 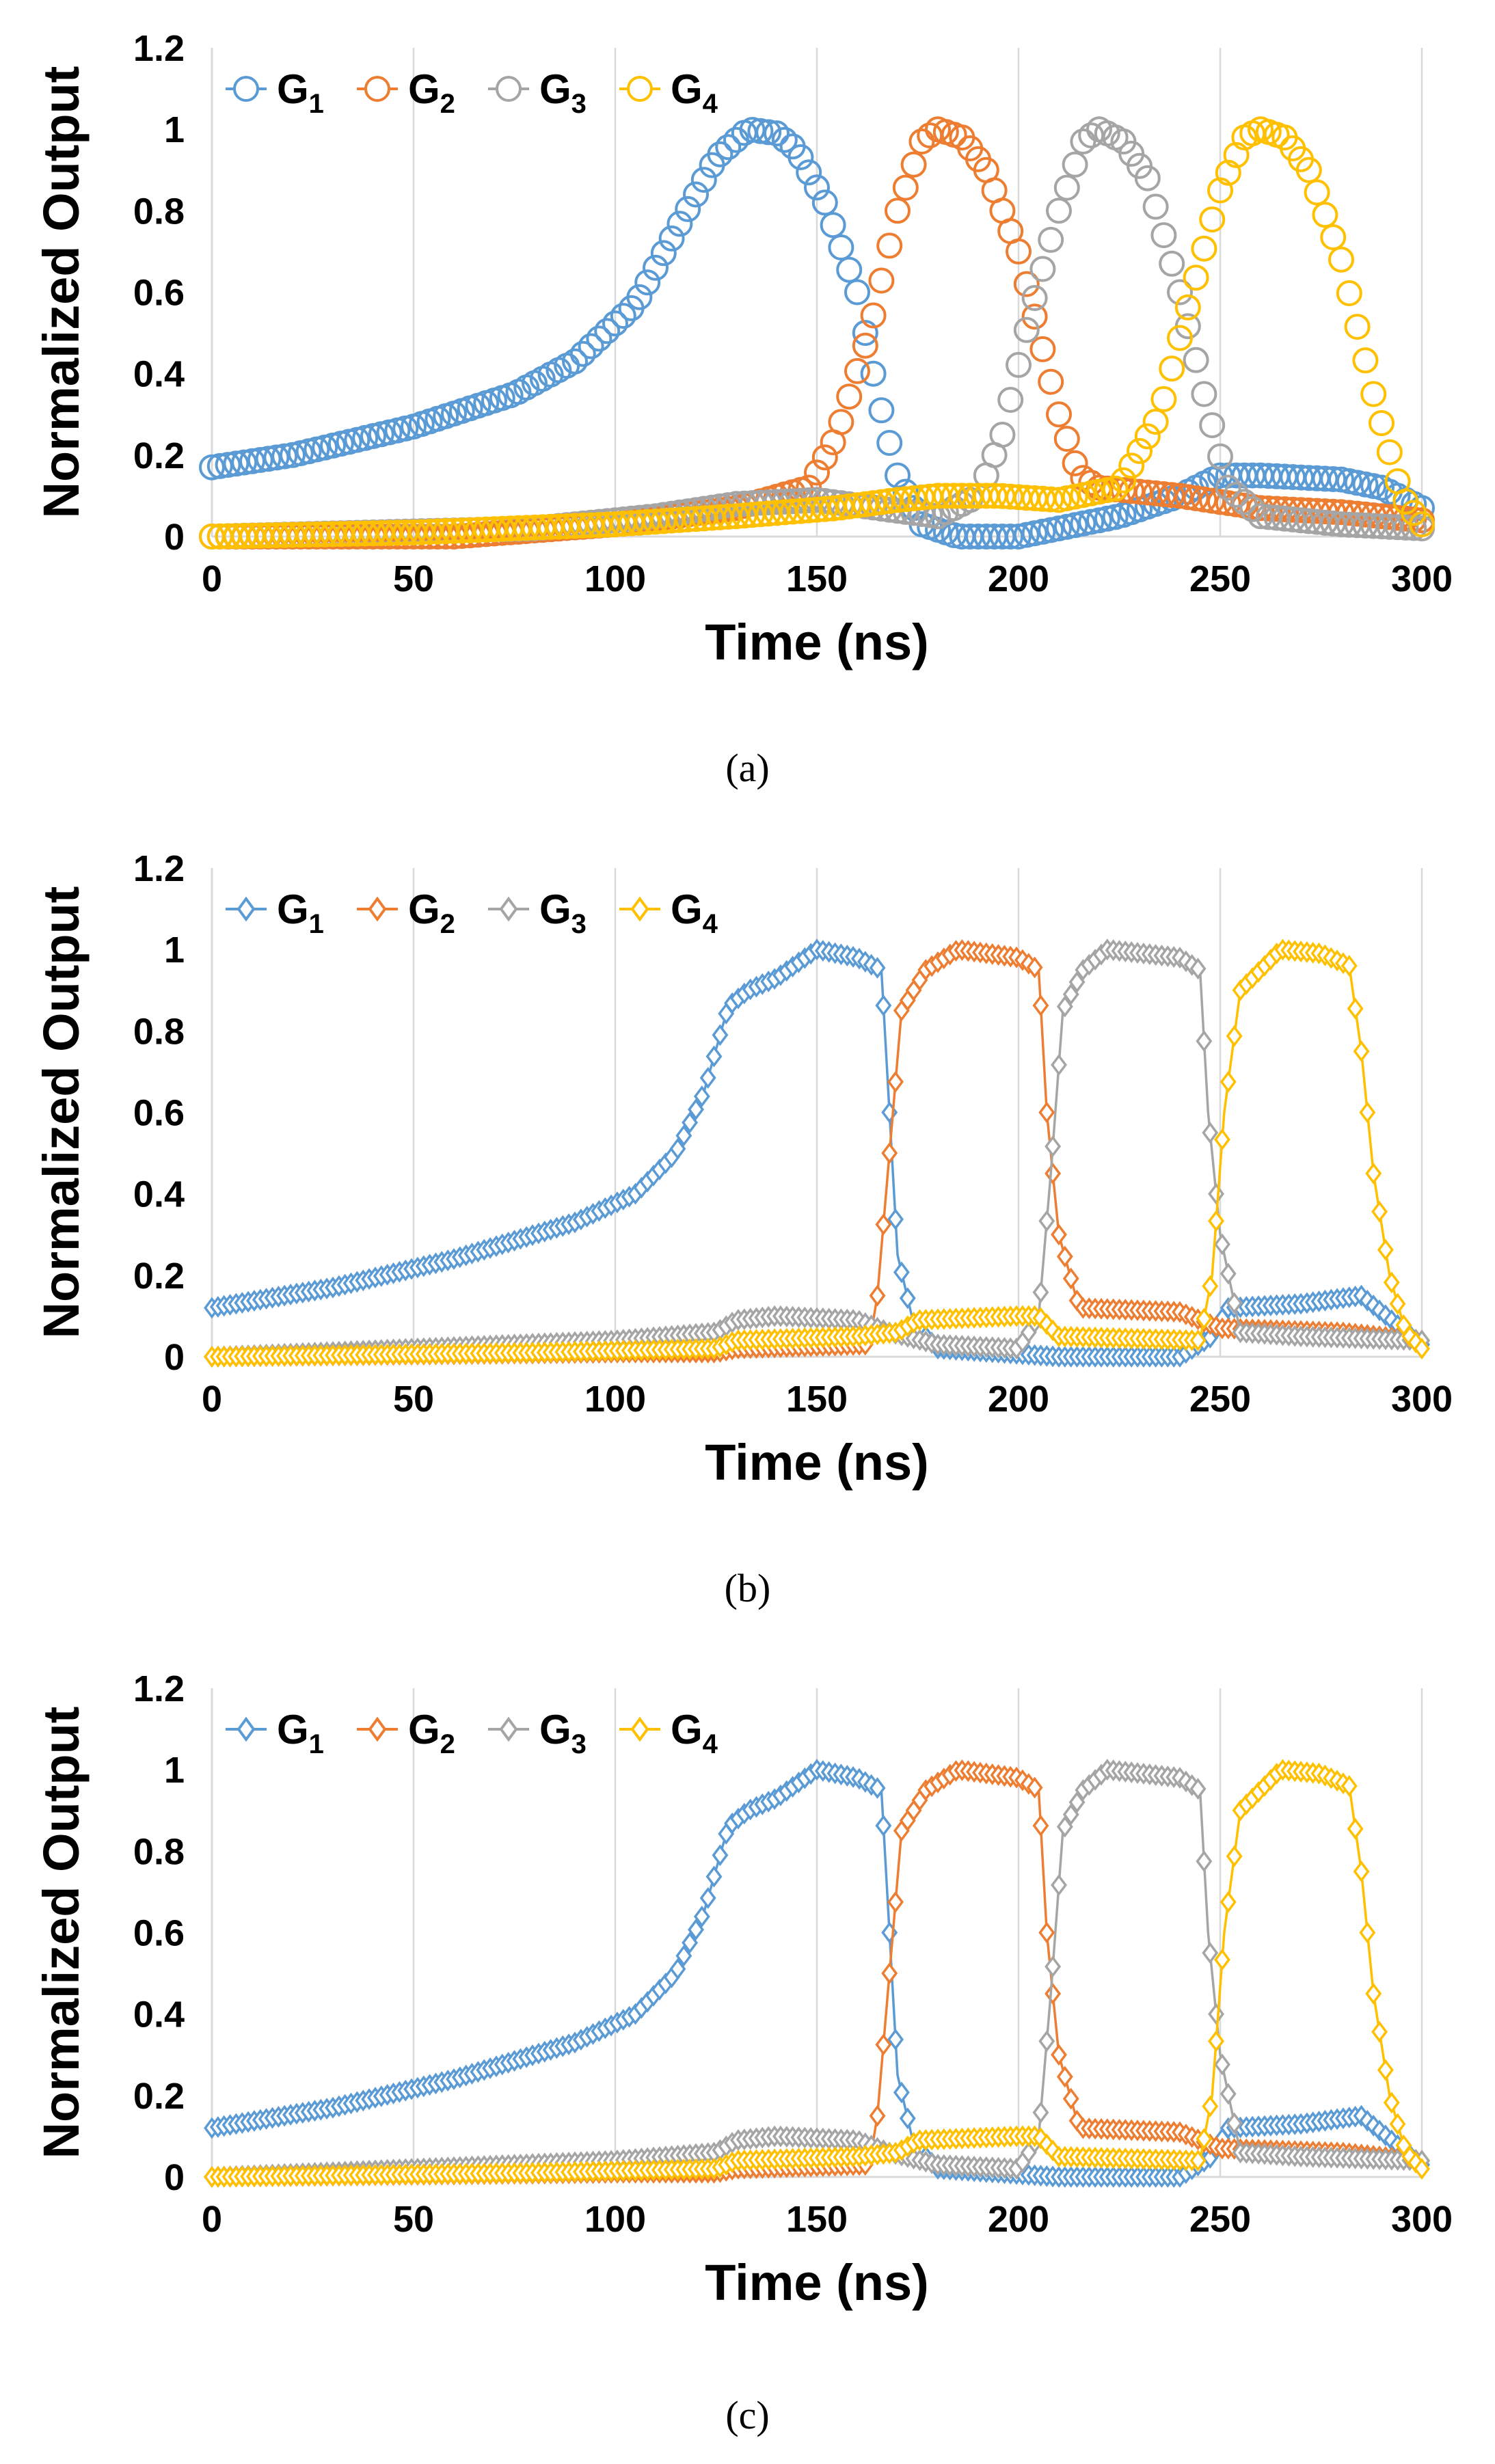 I want to click on x-tick-label: 150, so click(x=817, y=578).